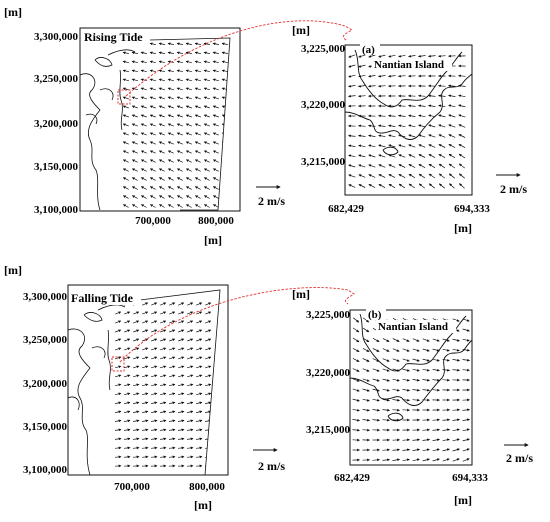 Image resolution: width=550 pixels, height=522 pixels. What do you see at coordinates (216, 221) in the screenshot?
I see `x-tick-label: 800,000` at bounding box center [216, 221].